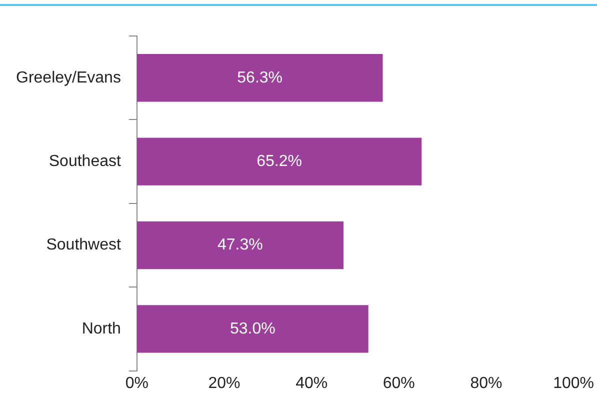  Describe the element at coordinates (68, 77) in the screenshot. I see `y-tick-label: Greeley/Evans` at that location.